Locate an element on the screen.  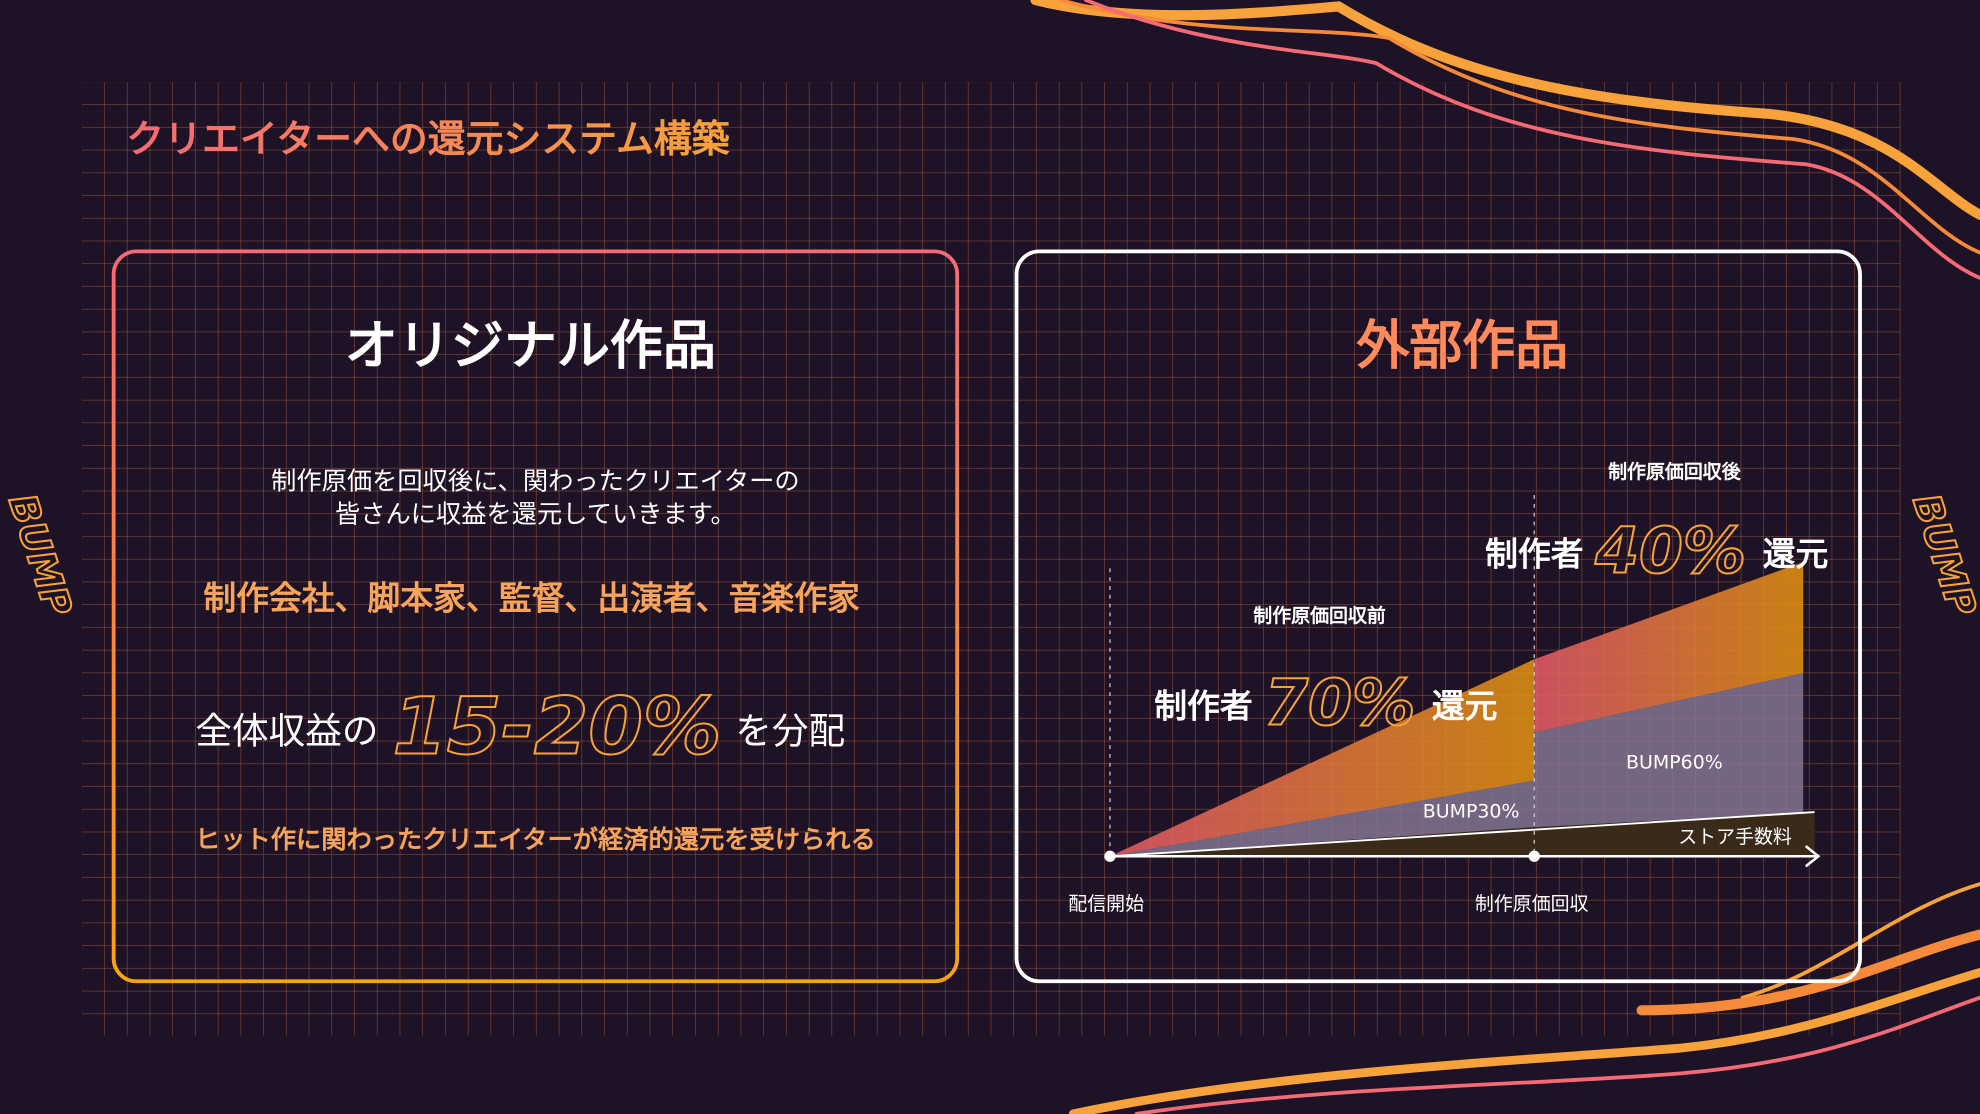
store-line is located at coordinates (1462, 834).